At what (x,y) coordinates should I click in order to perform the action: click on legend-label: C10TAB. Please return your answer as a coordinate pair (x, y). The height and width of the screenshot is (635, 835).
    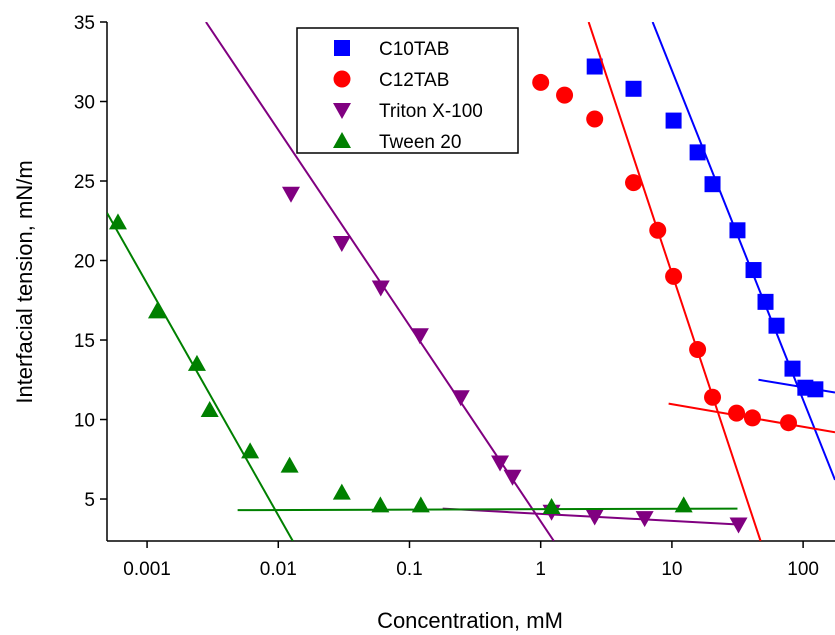
    Looking at the image, I should click on (414, 49).